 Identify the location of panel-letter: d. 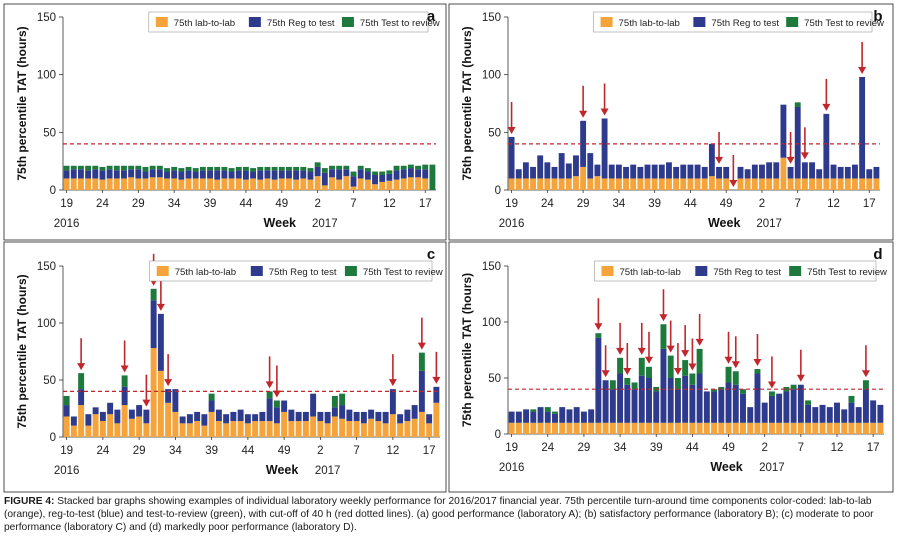
(877, 254).